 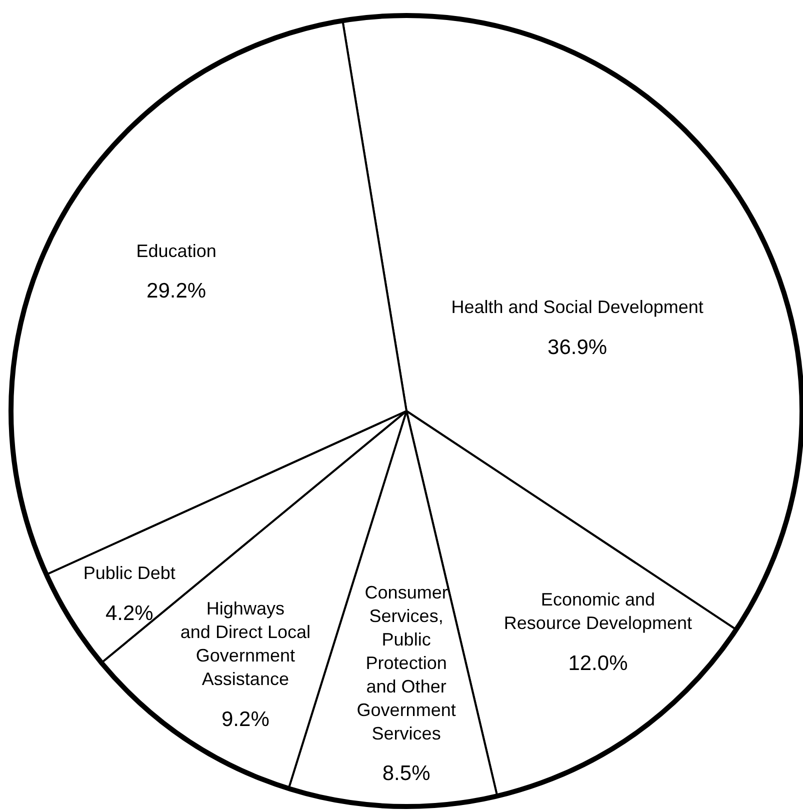 I want to click on slice-label: Education, so click(x=176, y=250).